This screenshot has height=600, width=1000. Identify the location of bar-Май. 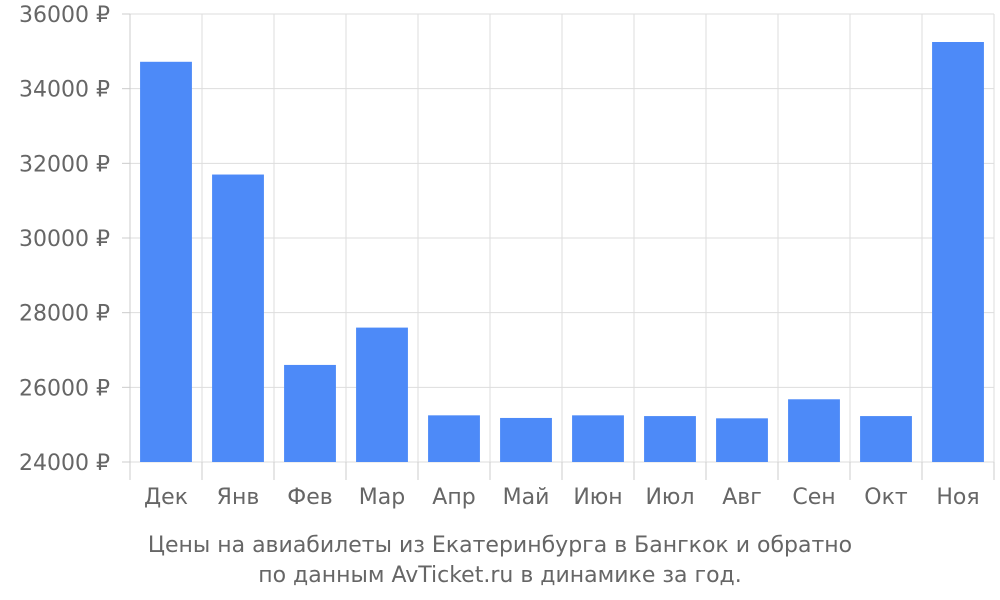
(526, 439).